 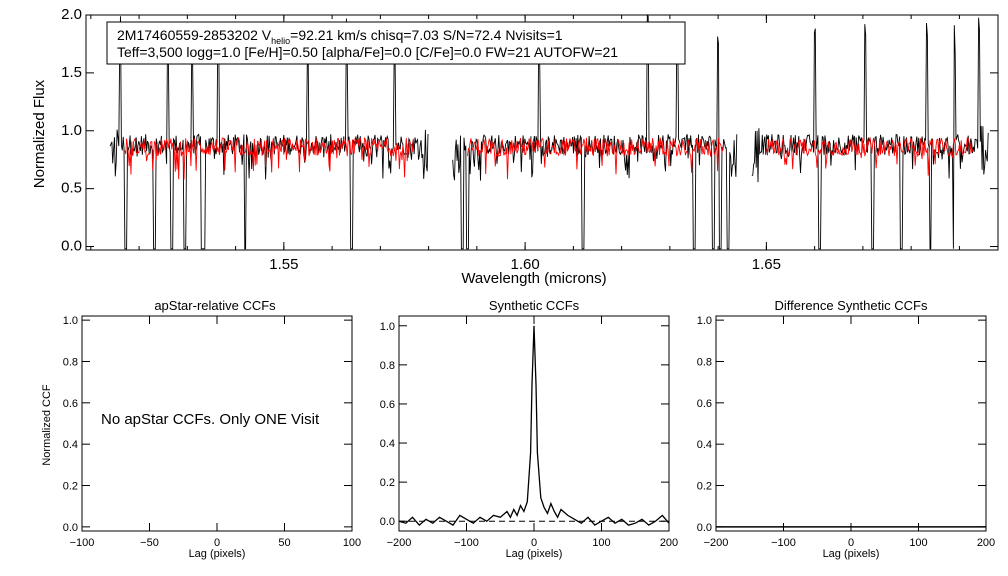 What do you see at coordinates (851, 305) in the screenshot?
I see `difference-ccf-title: Difference Synthetic CCFs` at bounding box center [851, 305].